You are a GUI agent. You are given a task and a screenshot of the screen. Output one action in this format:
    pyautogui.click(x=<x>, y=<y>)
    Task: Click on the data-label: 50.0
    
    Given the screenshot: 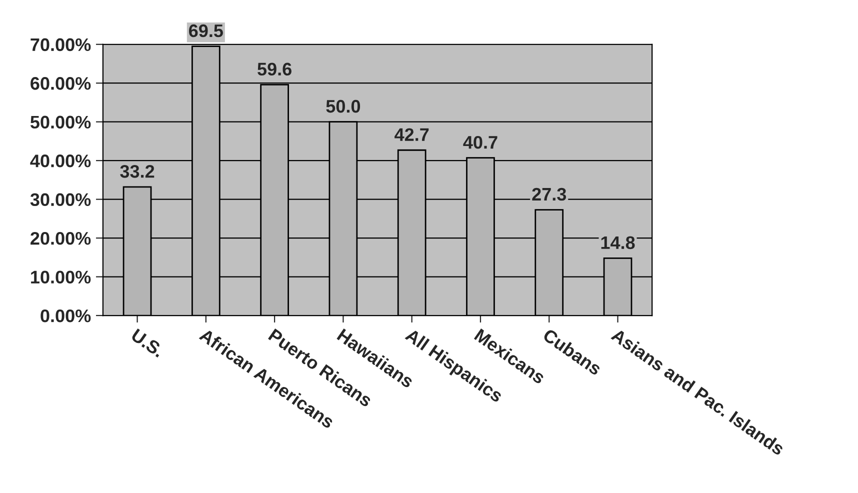 What is the action you would take?
    pyautogui.click(x=343, y=106)
    